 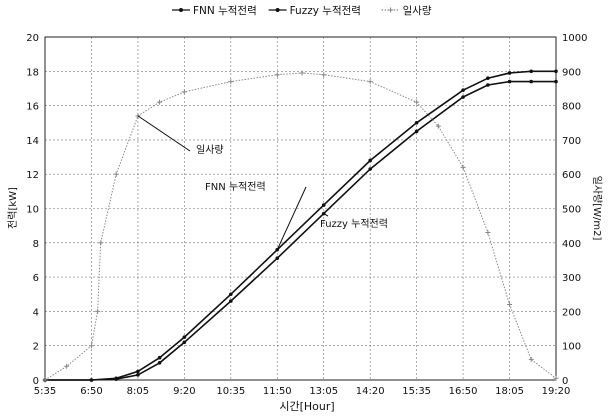 What do you see at coordinates (306, 406) in the screenshot?
I see `x-axis-title: 시간[Hour]` at bounding box center [306, 406].